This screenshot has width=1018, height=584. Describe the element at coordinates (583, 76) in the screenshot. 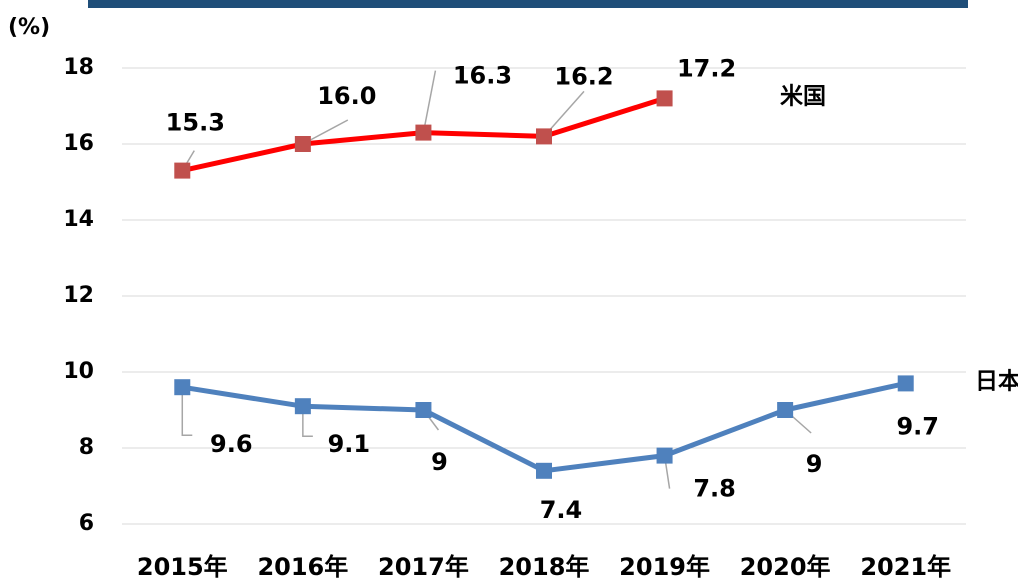

I see `data-label: 16.2` at that location.